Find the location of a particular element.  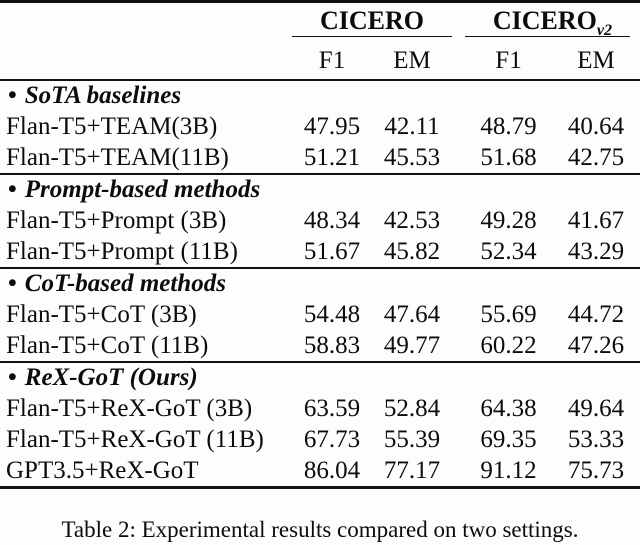

cell-f1-cicero: 48.34 is located at coordinates (332, 220).